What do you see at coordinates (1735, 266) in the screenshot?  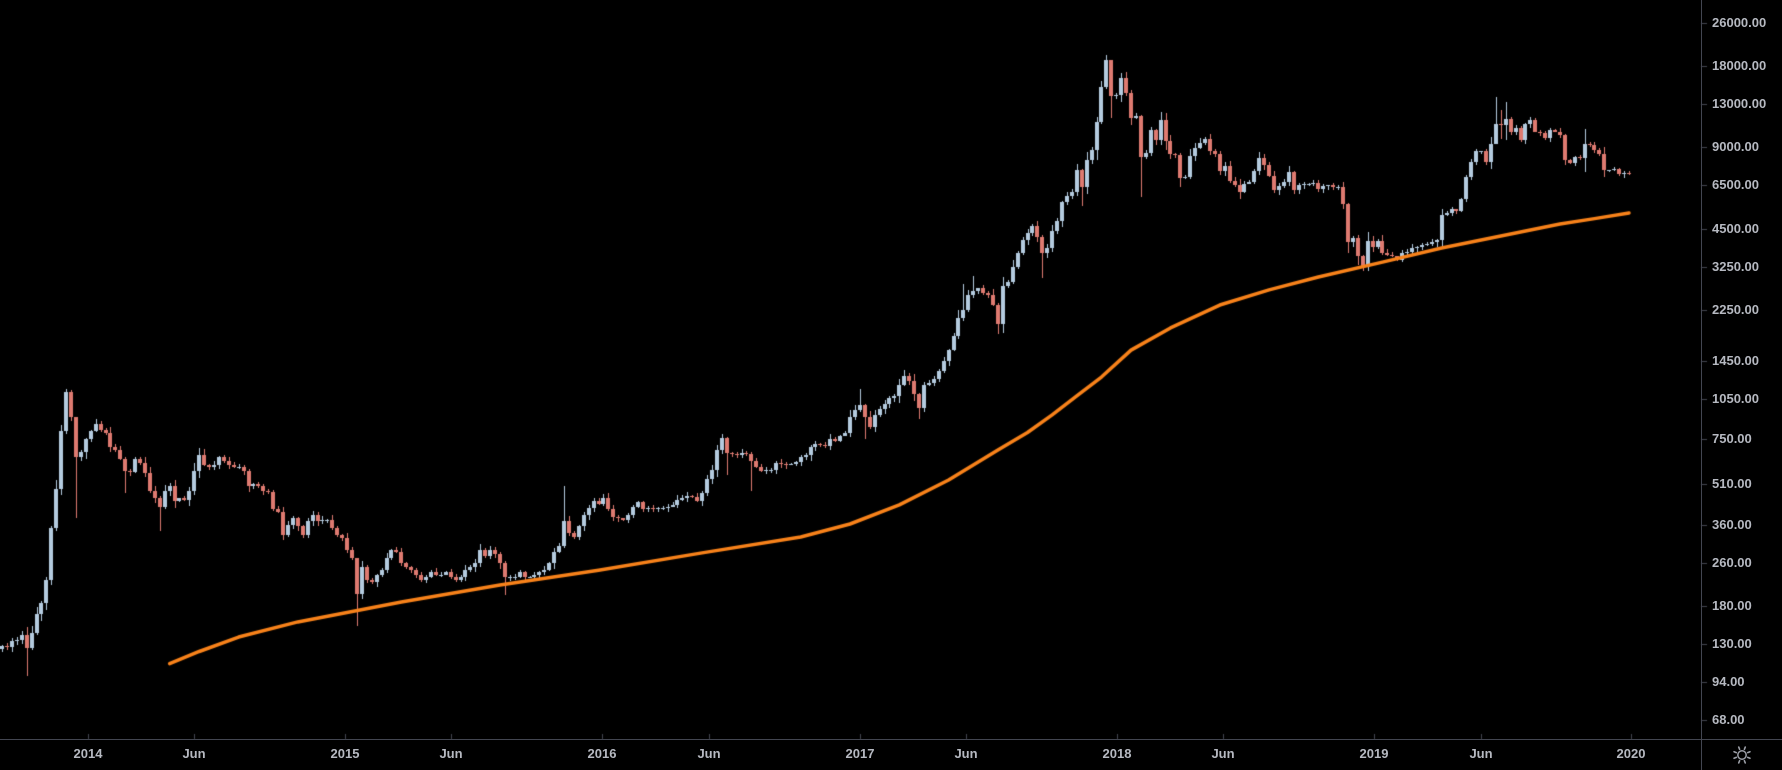 I see `price-axis-label: 3250.00` at bounding box center [1735, 266].